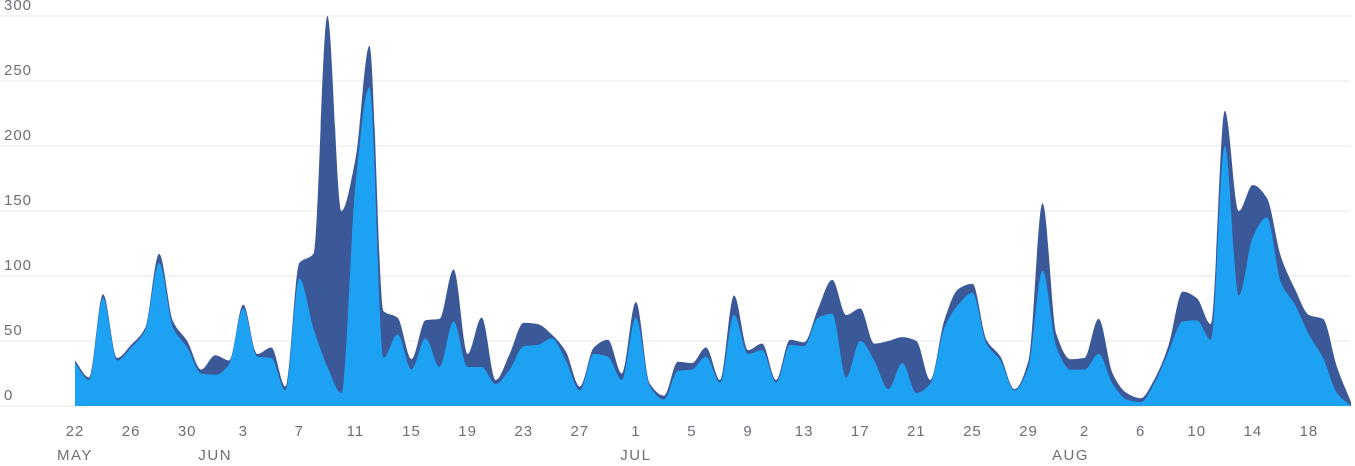 The height and width of the screenshot is (466, 1355). What do you see at coordinates (579, 431) in the screenshot?
I see `x-tick-label: 27` at bounding box center [579, 431].